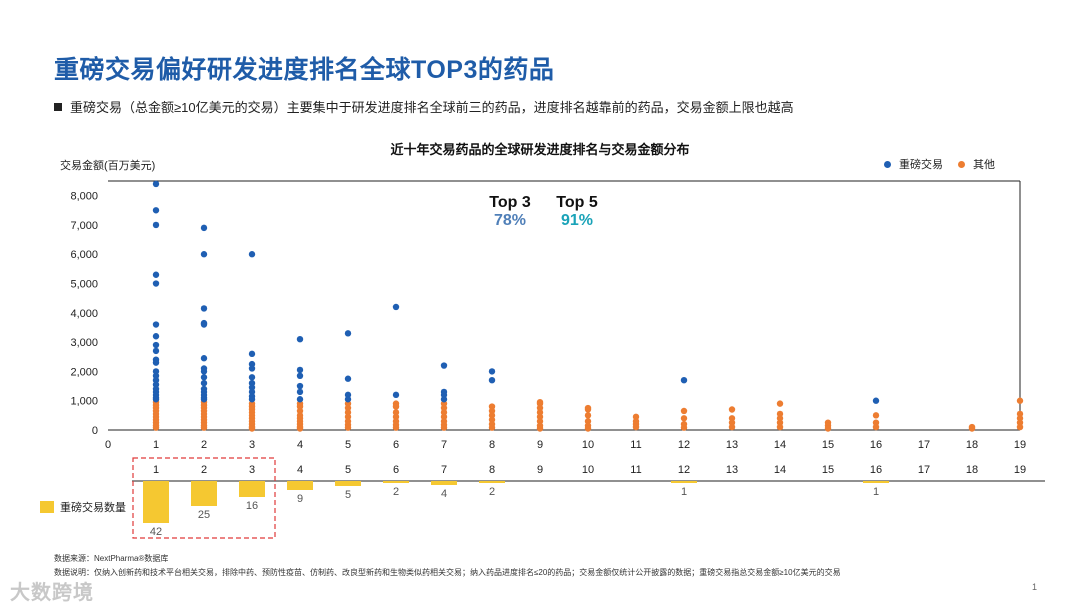  What do you see at coordinates (58, 106) in the screenshot?
I see `square-bullet-icon` at bounding box center [58, 106].